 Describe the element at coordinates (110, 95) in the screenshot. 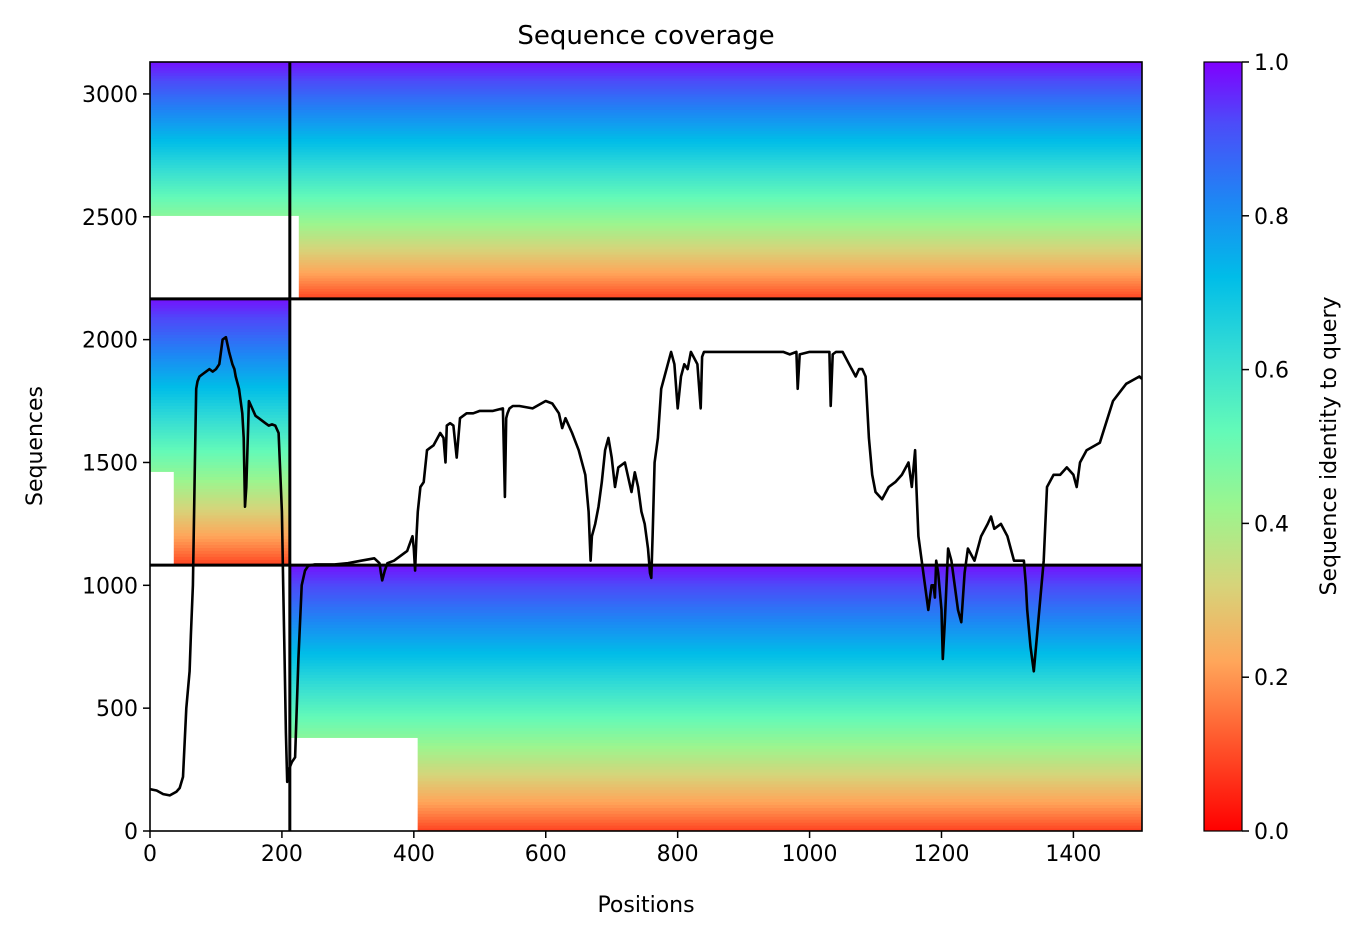

I see `y-tick-label: 3000` at that location.